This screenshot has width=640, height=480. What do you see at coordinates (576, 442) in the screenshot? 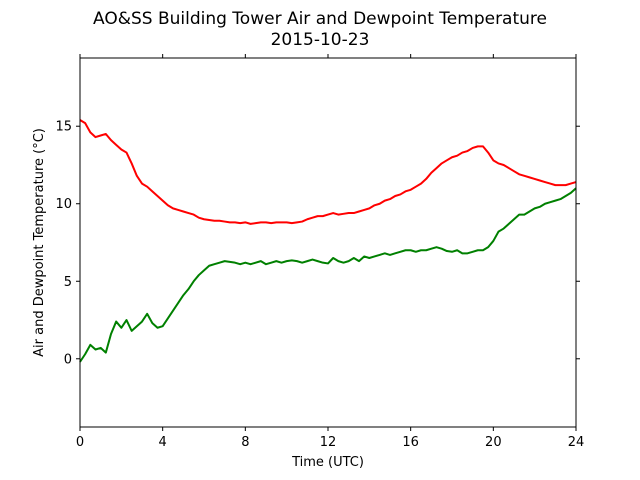
I see `x-tick-label-24: 24` at bounding box center [576, 442].